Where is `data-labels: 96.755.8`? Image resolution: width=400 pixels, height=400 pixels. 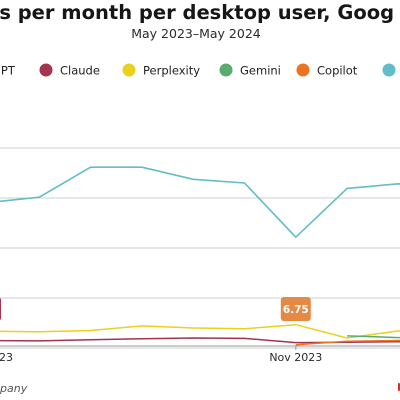 data-labels: 96.755.8 is located at coordinates (155, 309).